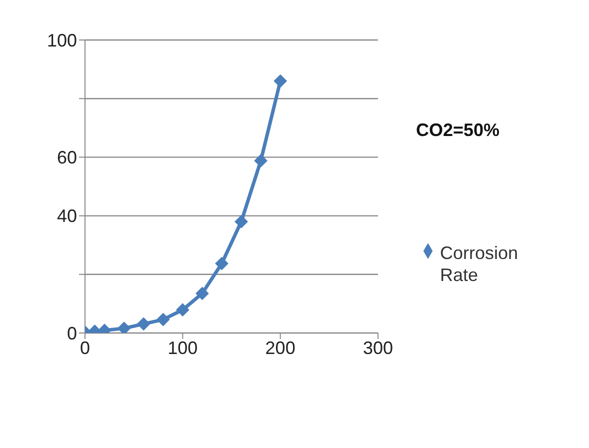 The image size is (589, 448). I want to click on x-tick-label: 200, so click(280, 348).